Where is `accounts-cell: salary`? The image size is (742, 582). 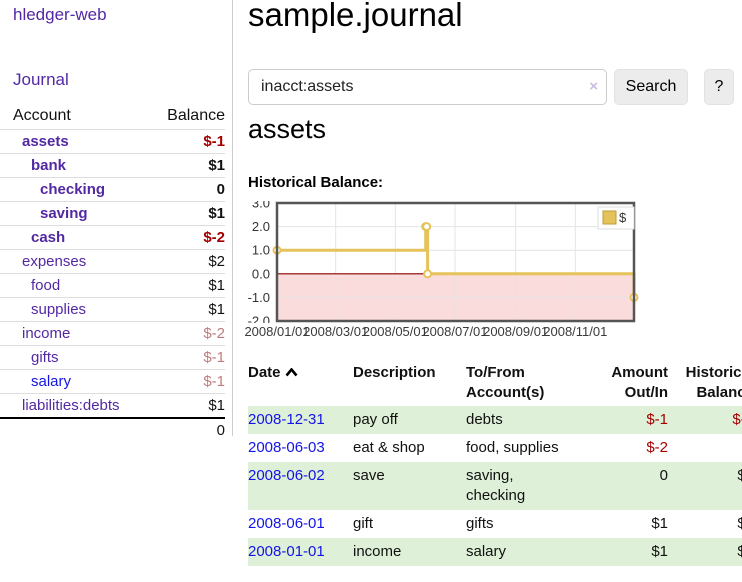
accounts-cell: salary is located at coordinates (486, 551).